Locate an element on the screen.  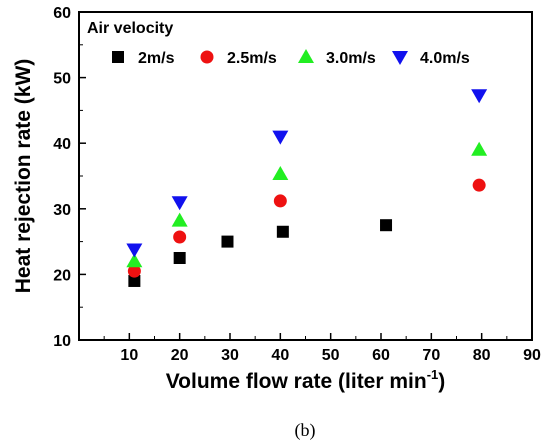
x-tick-label: 50 is located at coordinates (331, 355).